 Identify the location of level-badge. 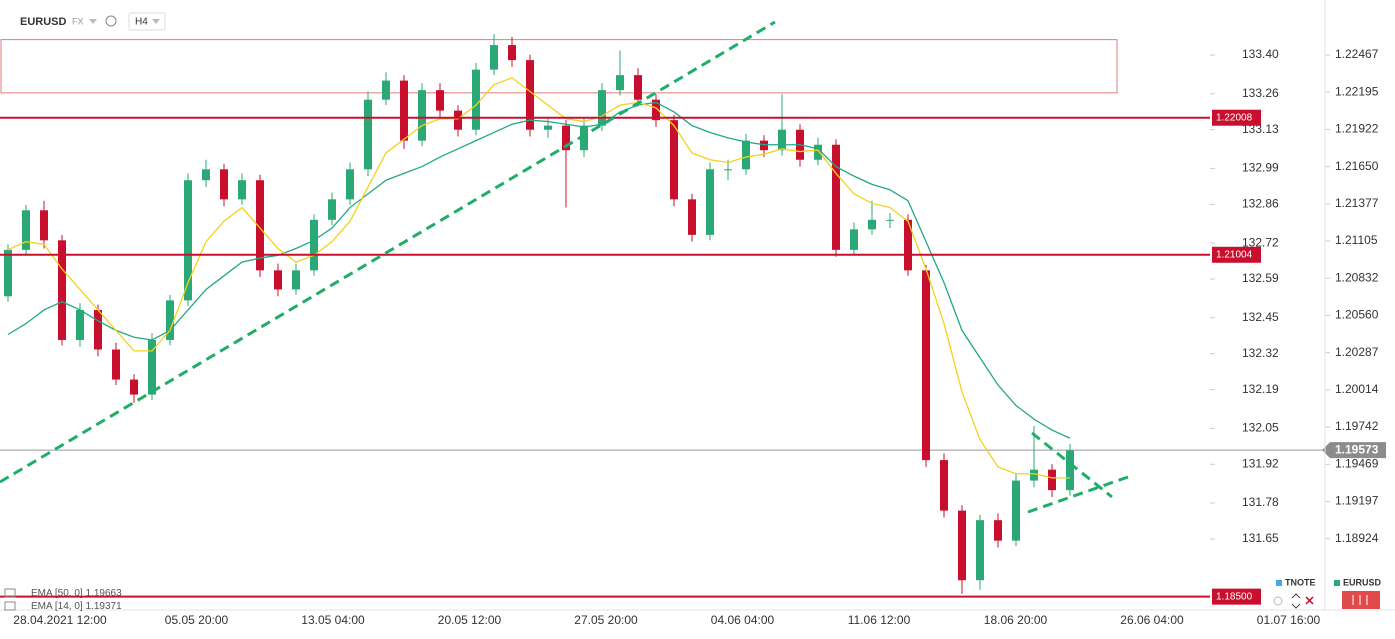
(1236, 117).